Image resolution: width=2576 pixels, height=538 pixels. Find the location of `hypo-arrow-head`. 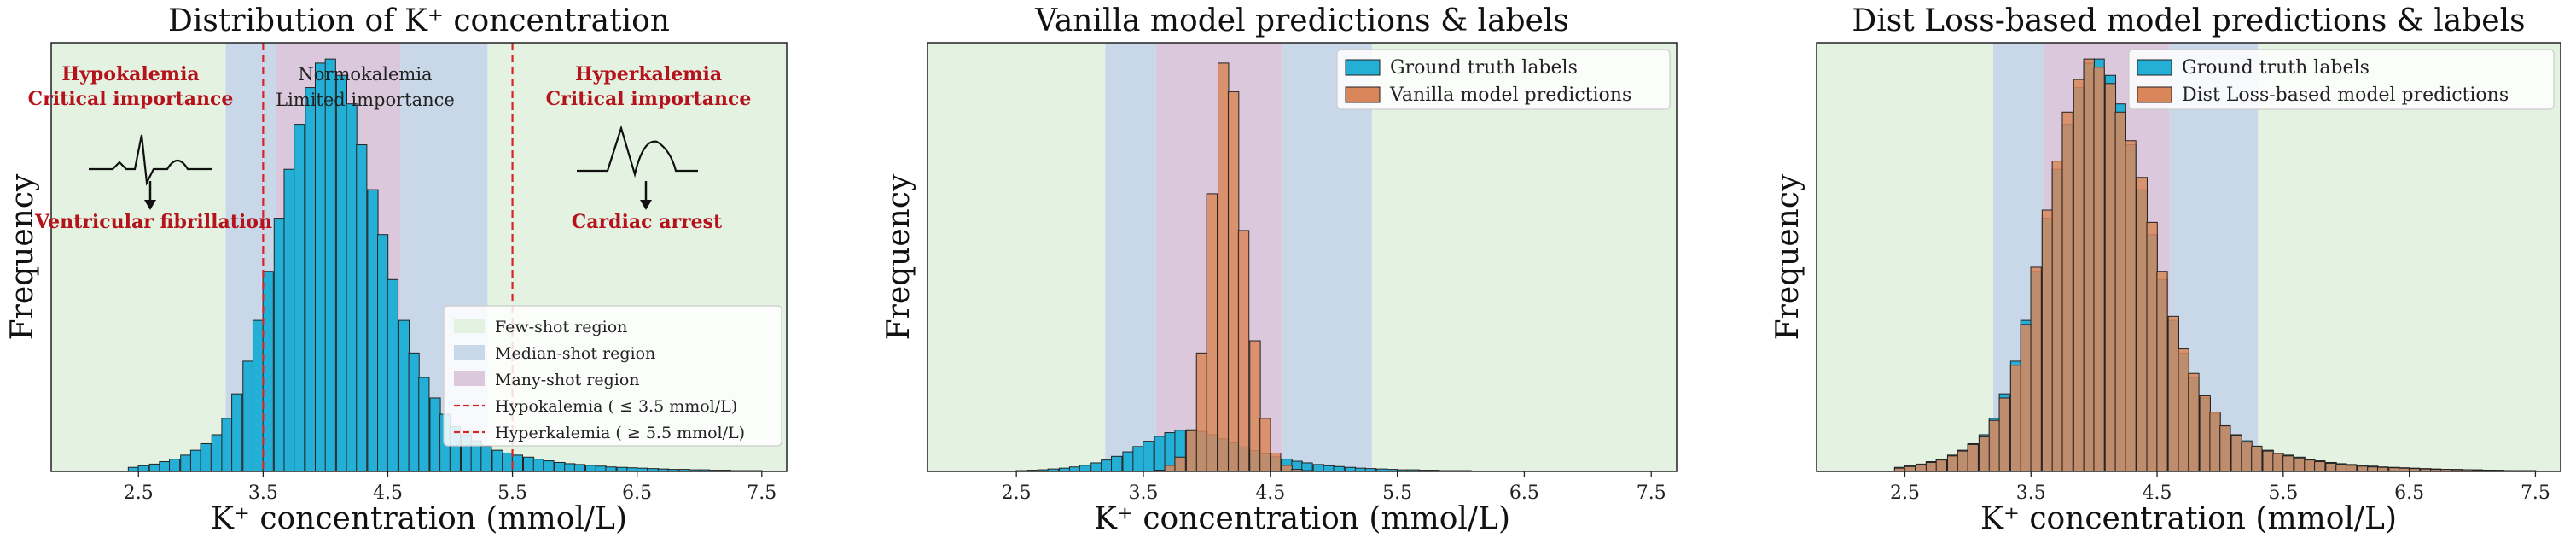

hypo-arrow-head is located at coordinates (150, 205).